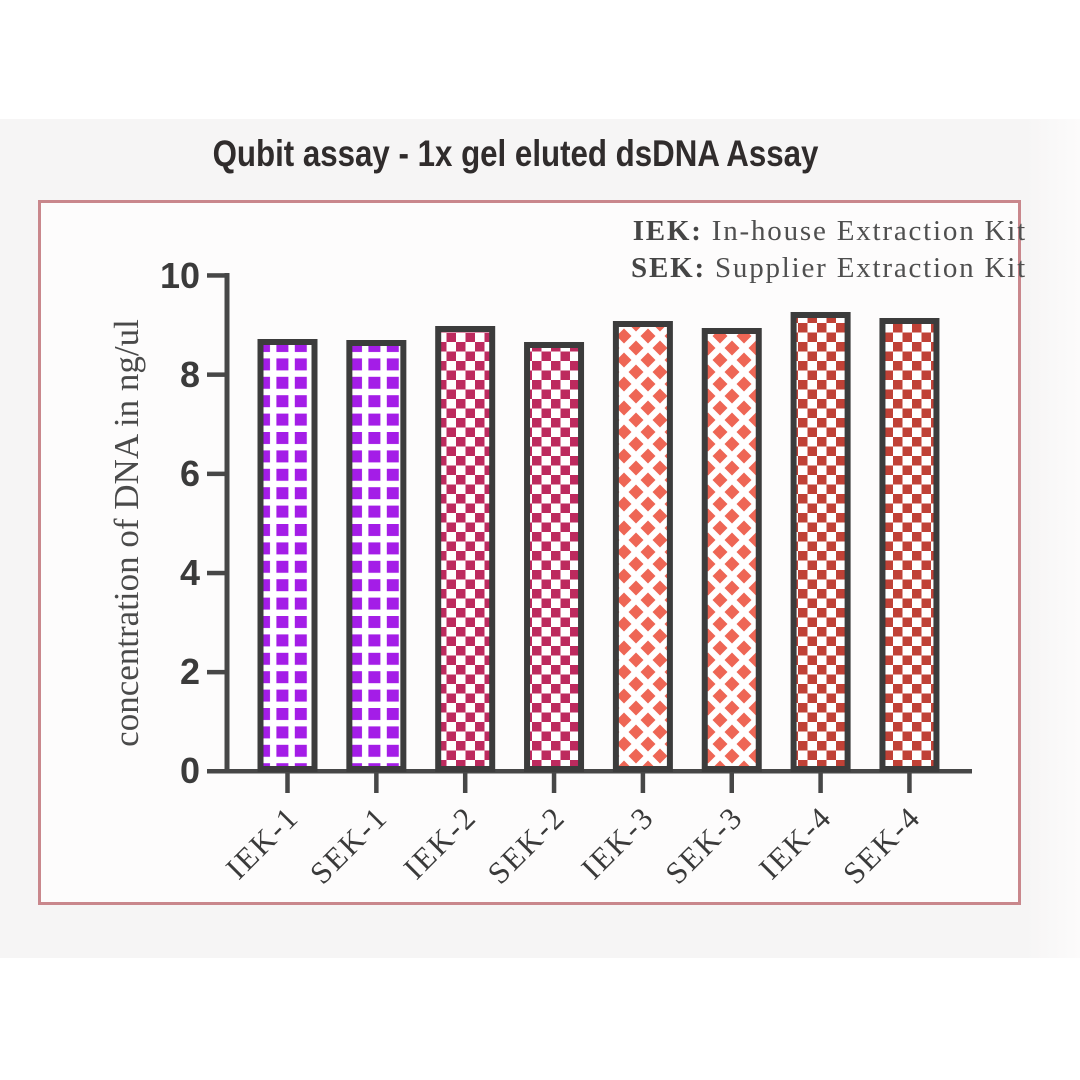  What do you see at coordinates (262, 842) in the screenshot?
I see `svg-text: IEK-1` at bounding box center [262, 842].